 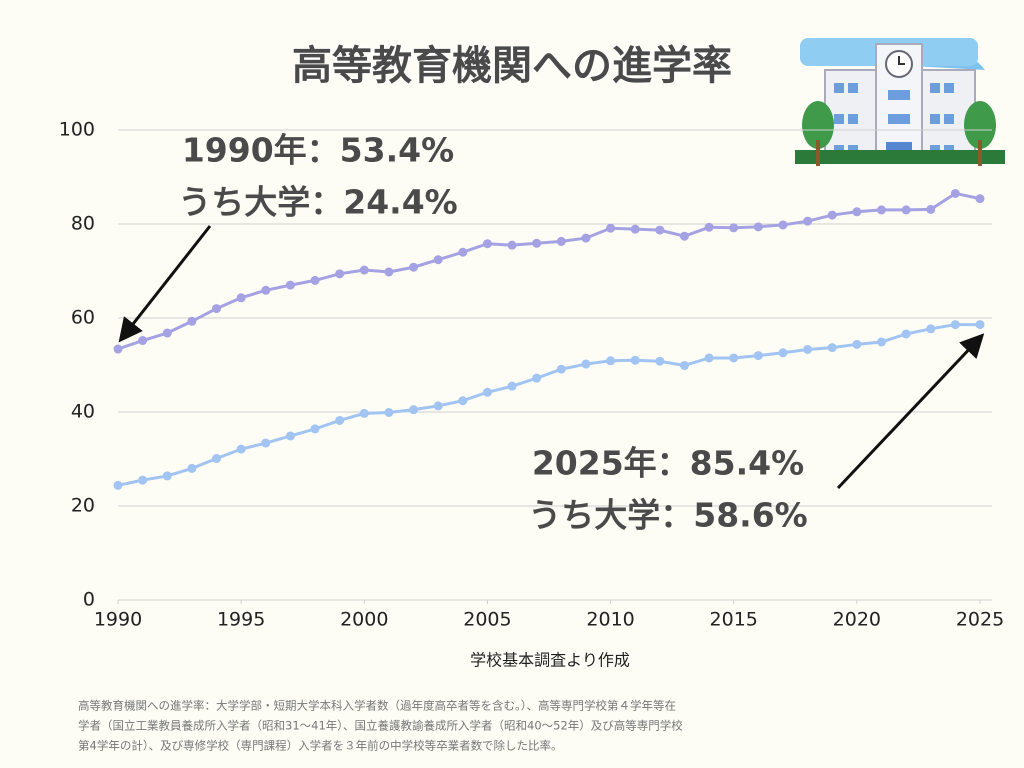 What do you see at coordinates (318, 202) in the screenshot?
I see `annotation: うち大学：24.4%` at bounding box center [318, 202].